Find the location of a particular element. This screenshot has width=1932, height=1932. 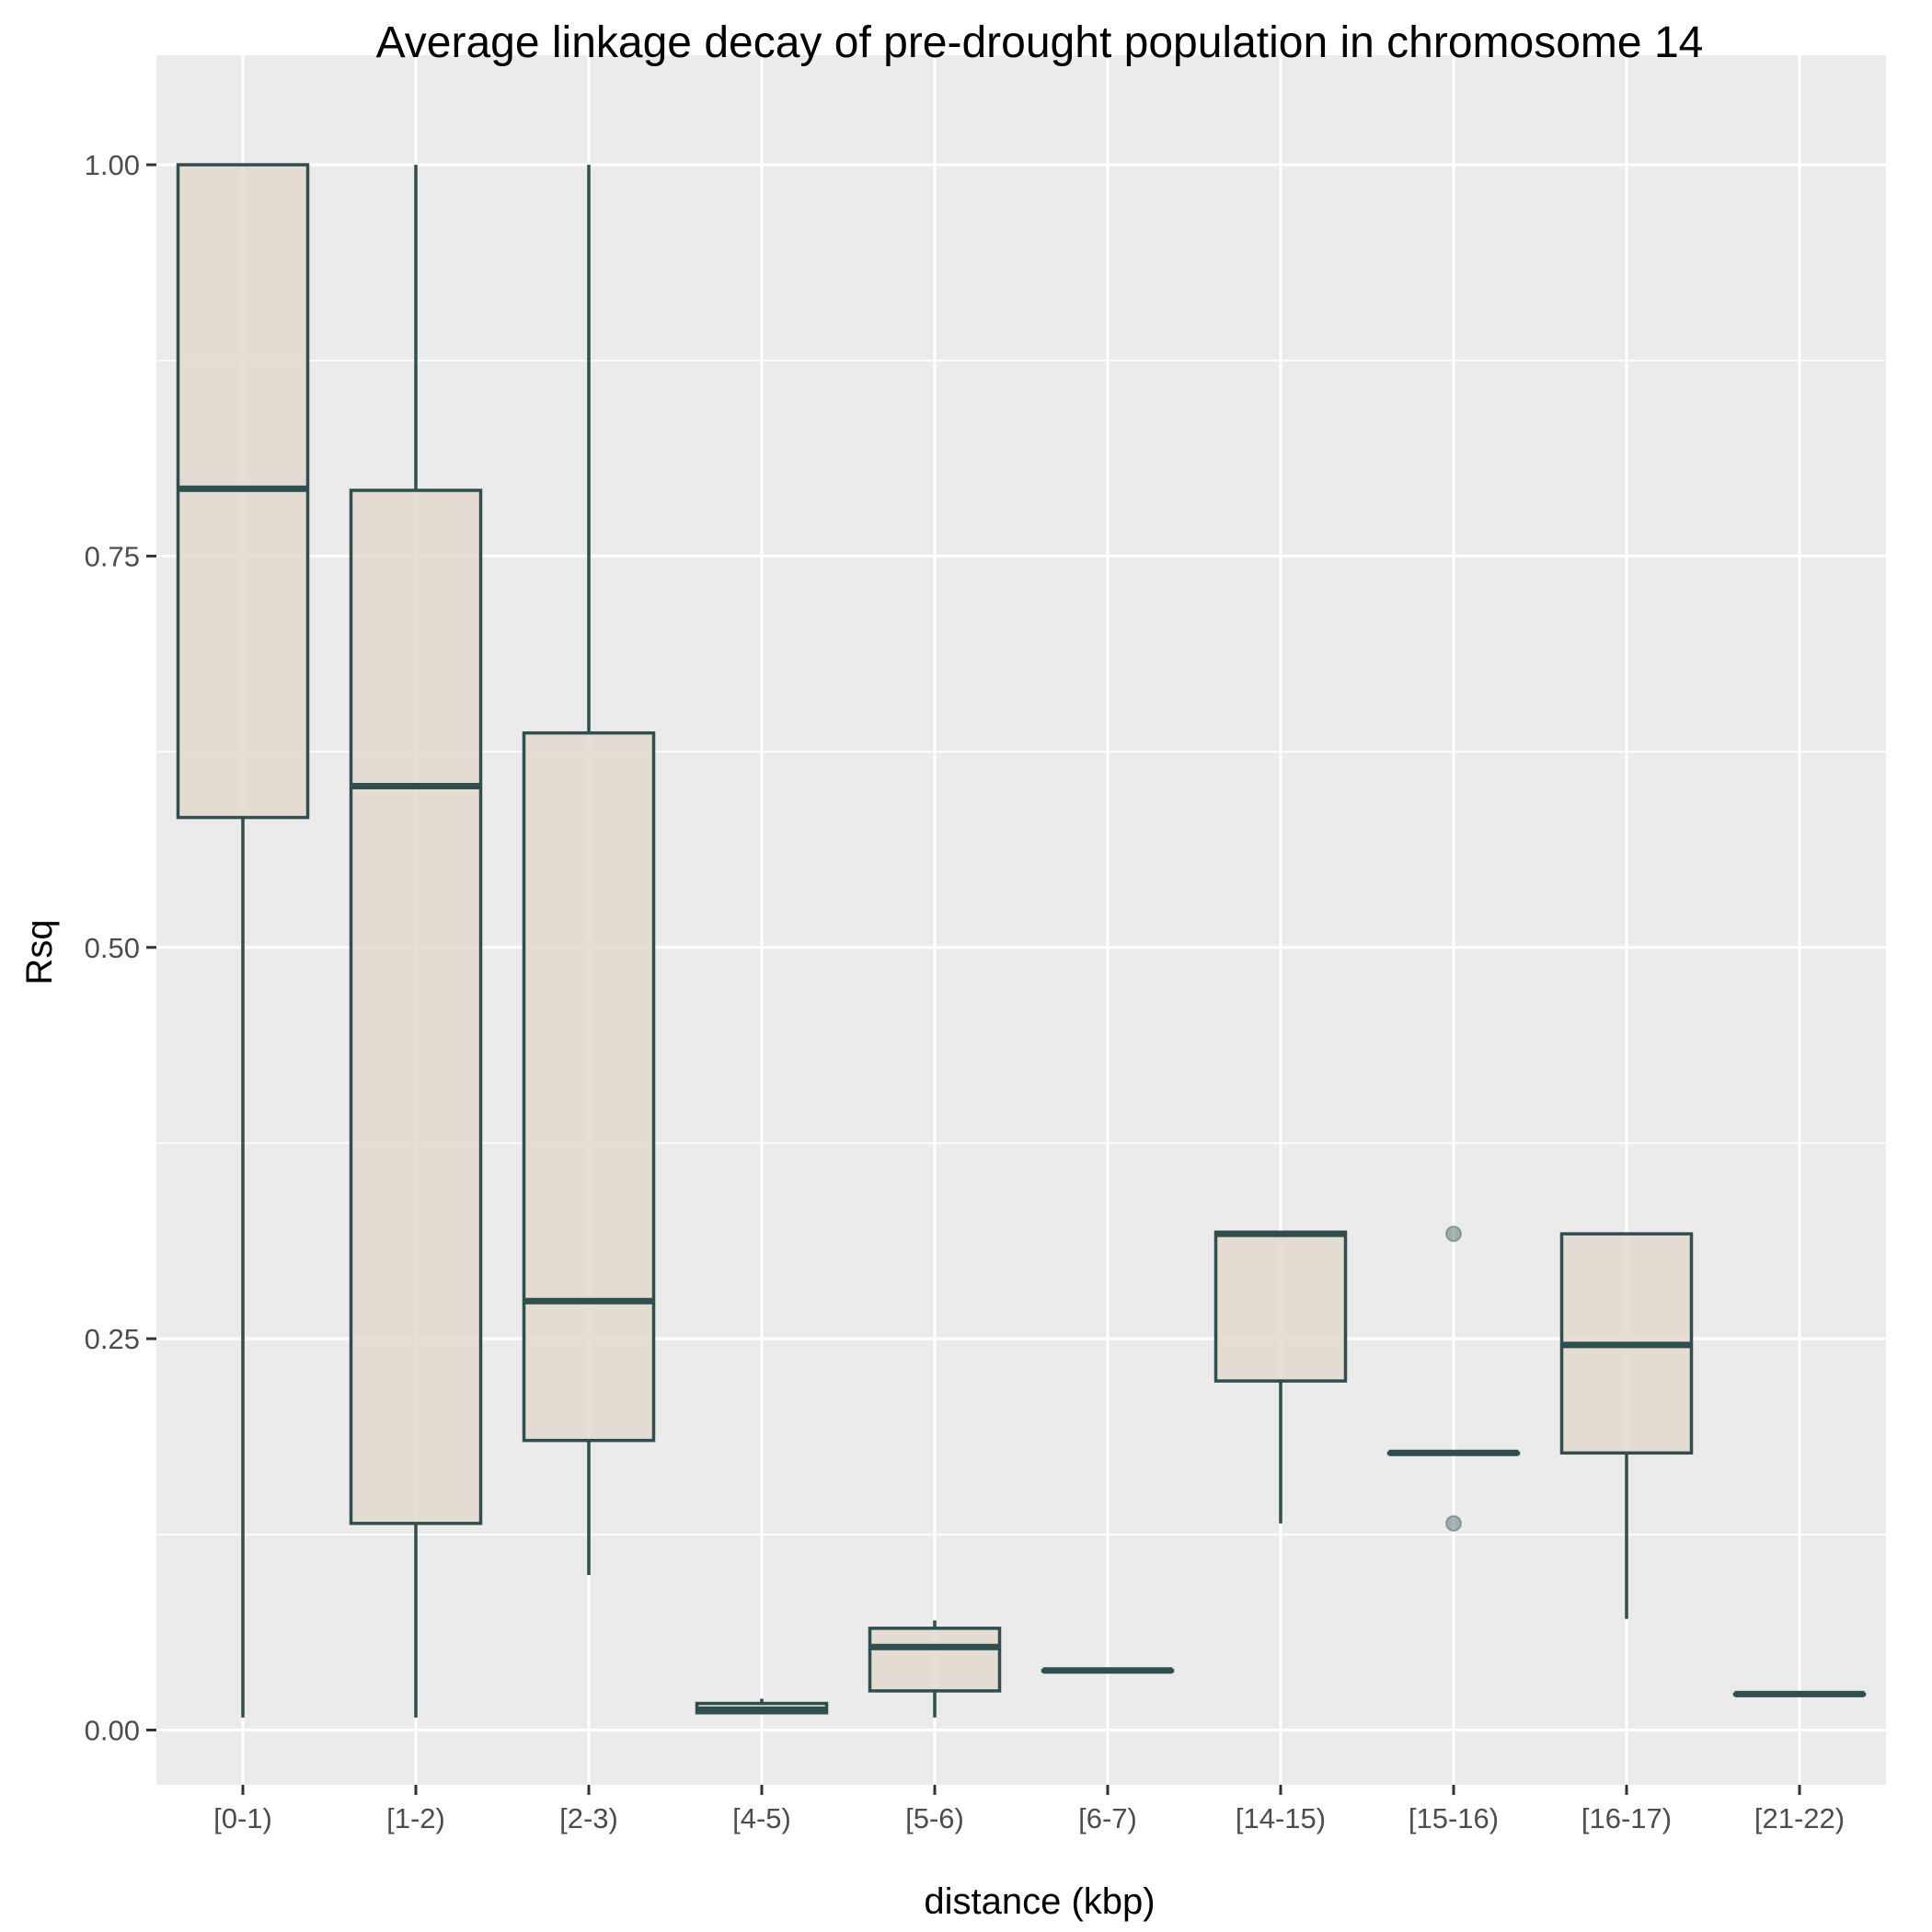

box-[16-17) is located at coordinates (1626, 1425).